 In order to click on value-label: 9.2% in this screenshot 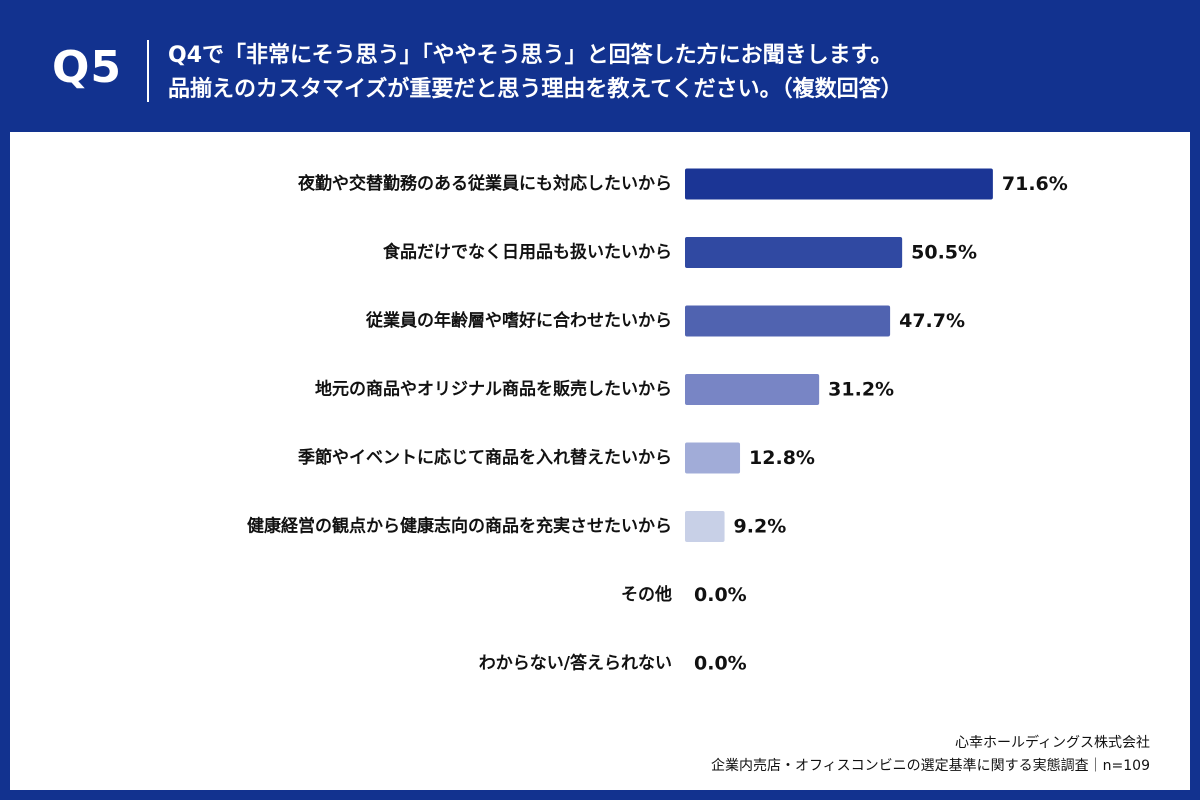, I will do `click(760, 527)`.